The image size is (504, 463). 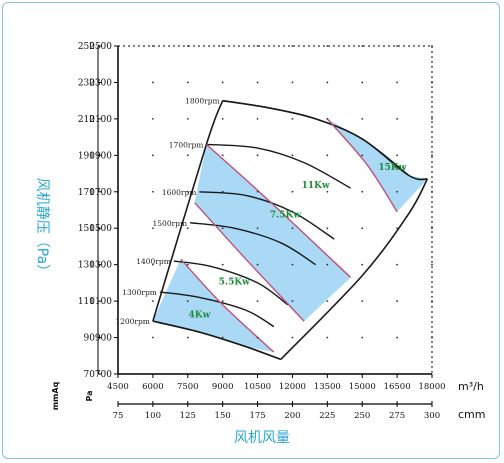 What do you see at coordinates (431, 387) in the screenshot?
I see `x-tick-label-m3h: 18000` at bounding box center [431, 387].